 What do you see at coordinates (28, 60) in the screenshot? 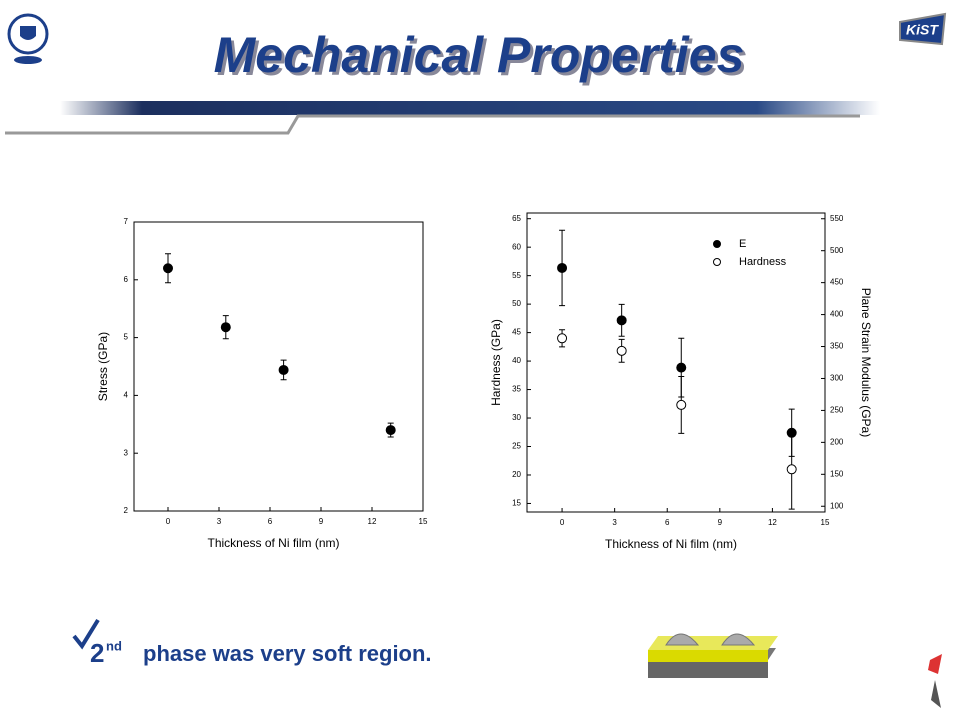
I see `logo-base` at bounding box center [28, 60].